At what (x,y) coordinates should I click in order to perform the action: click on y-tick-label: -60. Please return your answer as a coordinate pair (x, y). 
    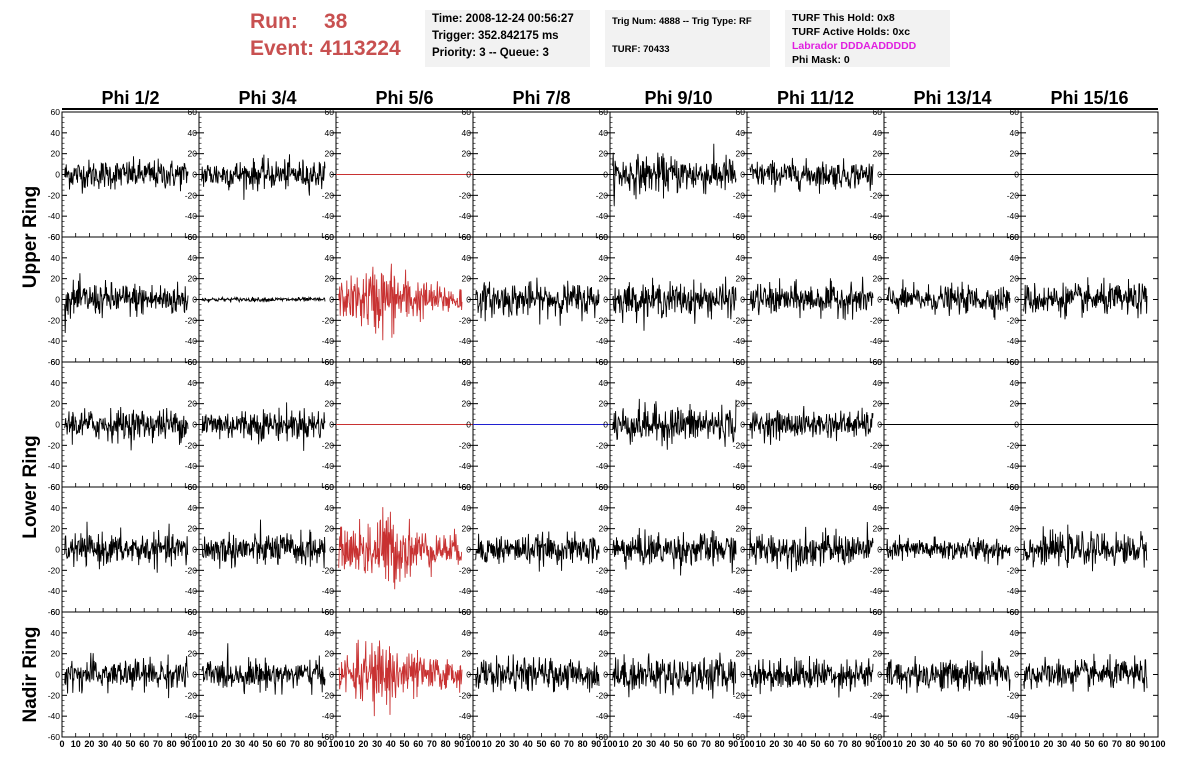
    Looking at the image, I should click on (54, 612).